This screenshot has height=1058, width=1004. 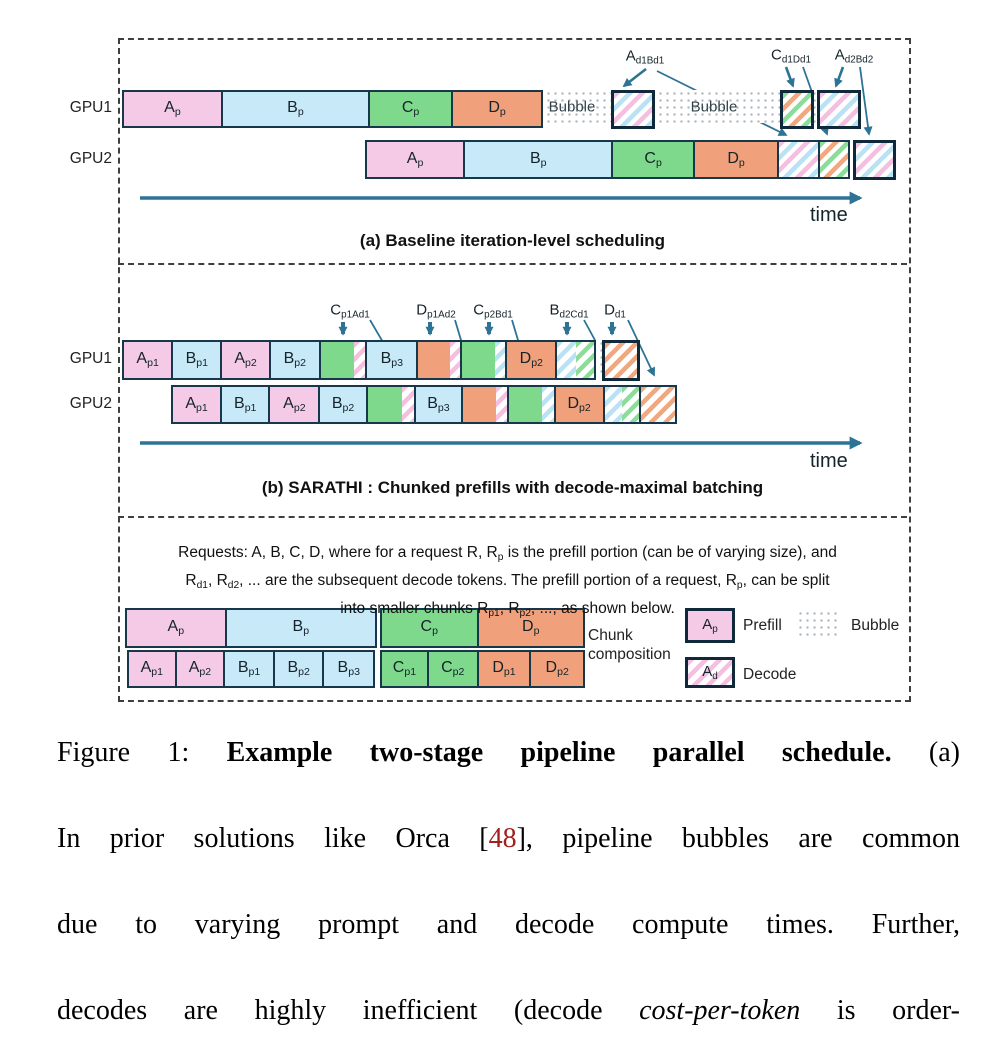 What do you see at coordinates (493, 311) in the screenshot?
I see `annotation-cp2bd1: Cp2Bd1` at bounding box center [493, 311].